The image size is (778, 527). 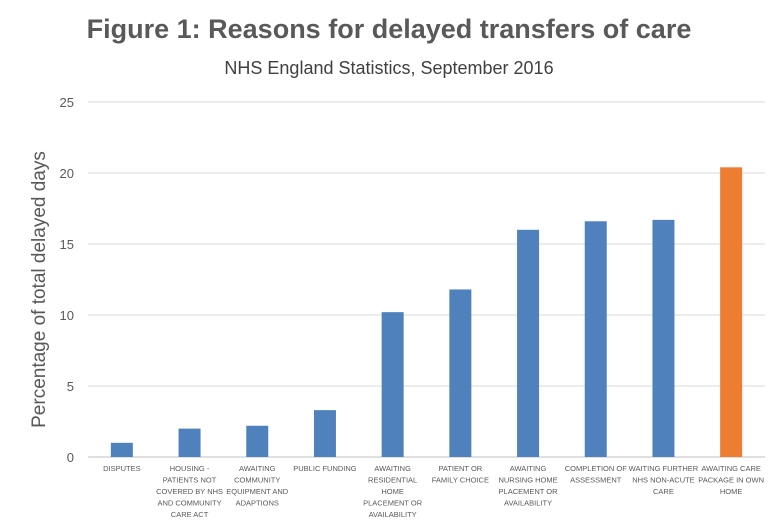 I want to click on chart-subtitle: NHS England Statistics, September 2016, so click(x=389, y=68).